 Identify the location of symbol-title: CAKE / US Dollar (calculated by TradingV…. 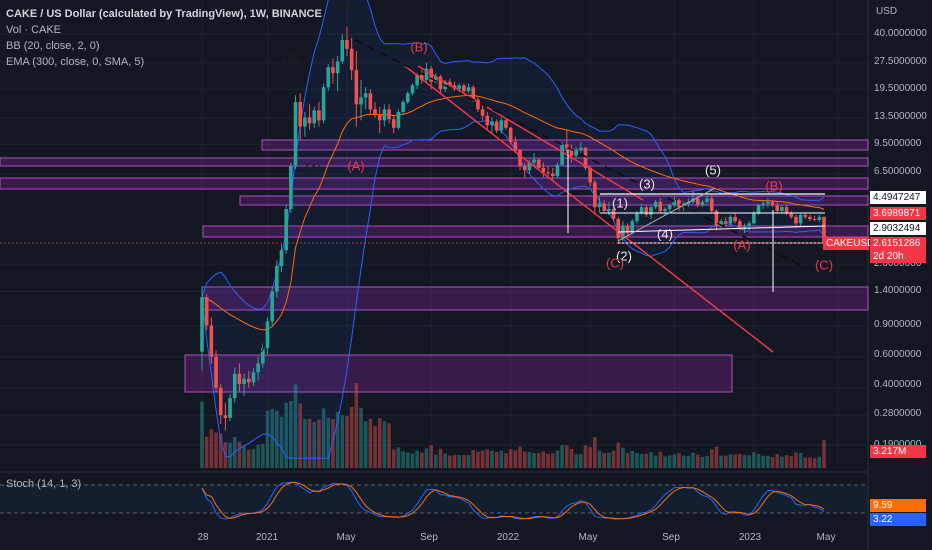
(164, 14).